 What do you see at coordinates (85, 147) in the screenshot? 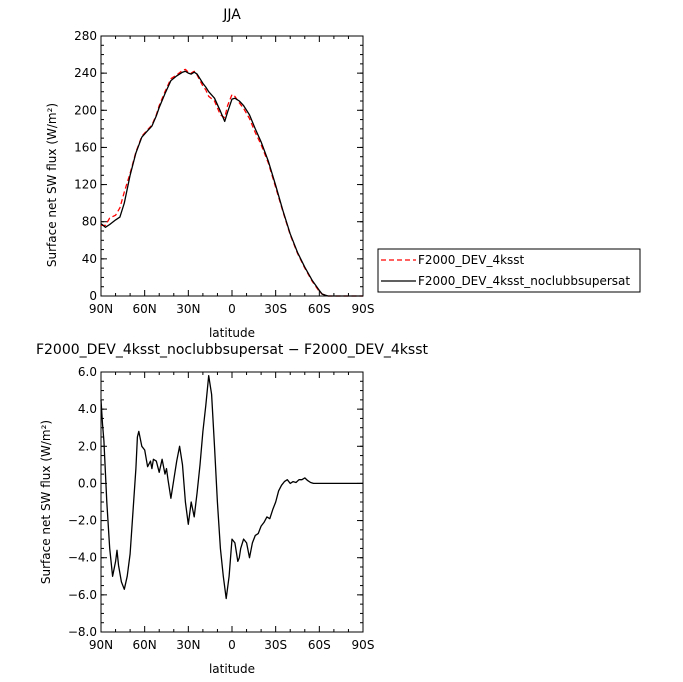
I see `y-tick-label: 160` at bounding box center [85, 147].